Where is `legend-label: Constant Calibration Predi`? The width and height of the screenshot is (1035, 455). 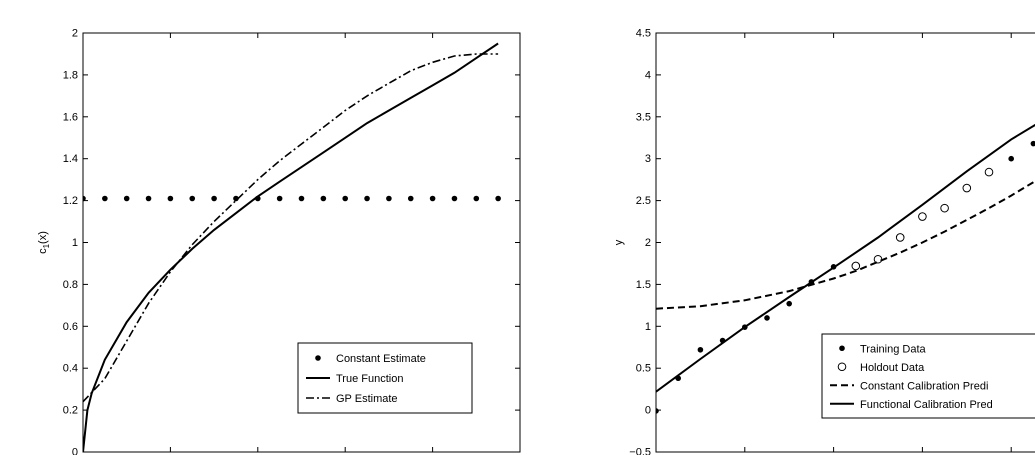
legend-label: Constant Calibration Predi is located at coordinates (924, 386).